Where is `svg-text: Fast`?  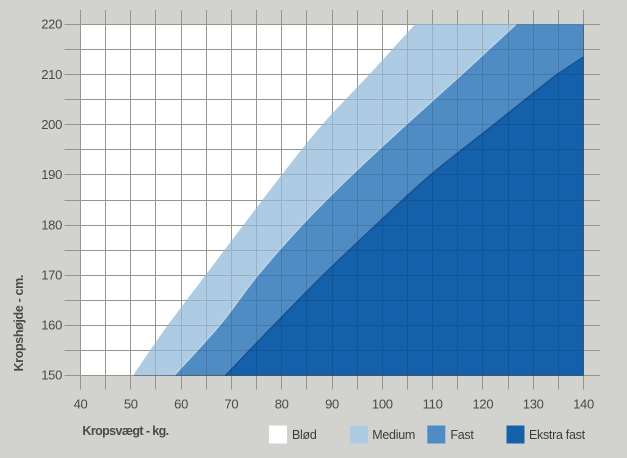
svg-text: Fast is located at coordinates (462, 435).